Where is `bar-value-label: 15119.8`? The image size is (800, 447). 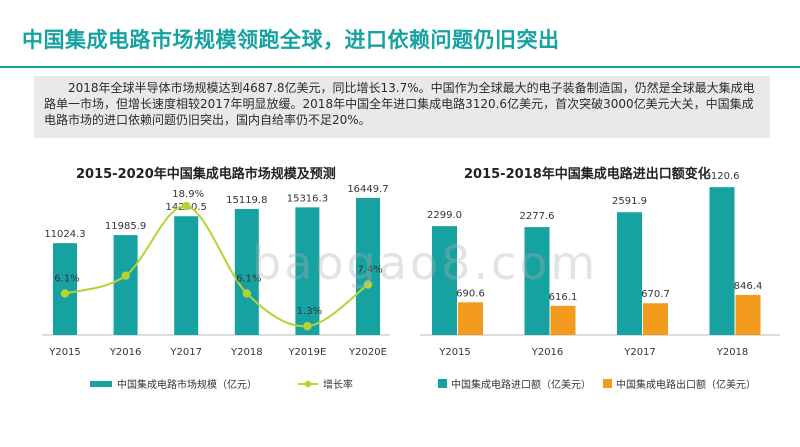 bar-value-label: 15119.8 is located at coordinates (246, 200).